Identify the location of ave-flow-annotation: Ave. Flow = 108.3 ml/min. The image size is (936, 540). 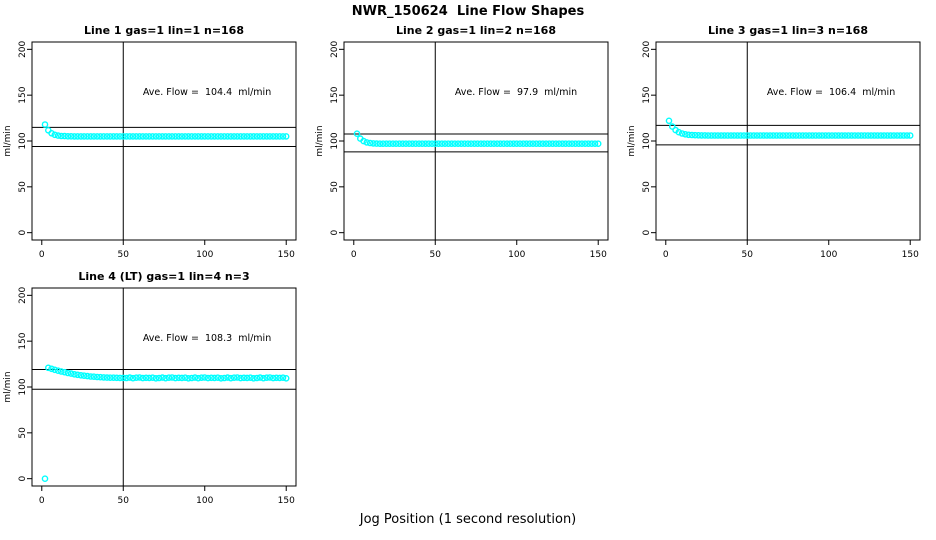
(207, 338).